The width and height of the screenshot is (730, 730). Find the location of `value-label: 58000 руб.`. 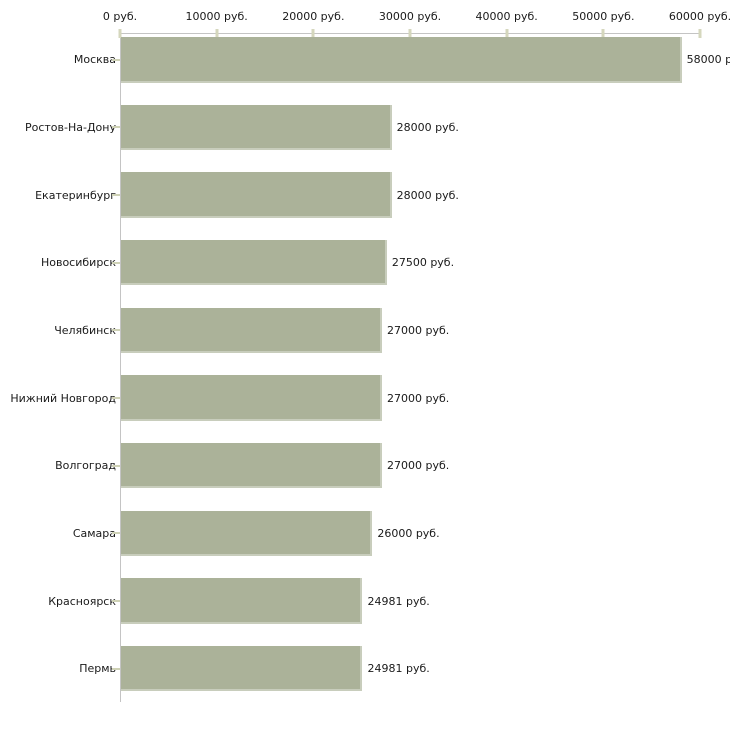

value-label: 58000 руб. is located at coordinates (708, 60).